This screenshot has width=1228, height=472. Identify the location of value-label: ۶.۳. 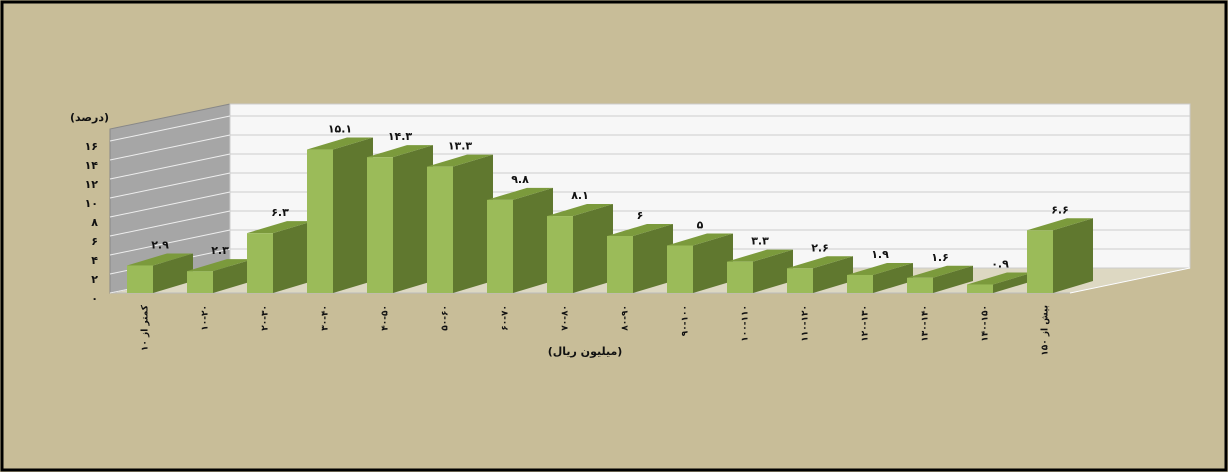
(280, 212).